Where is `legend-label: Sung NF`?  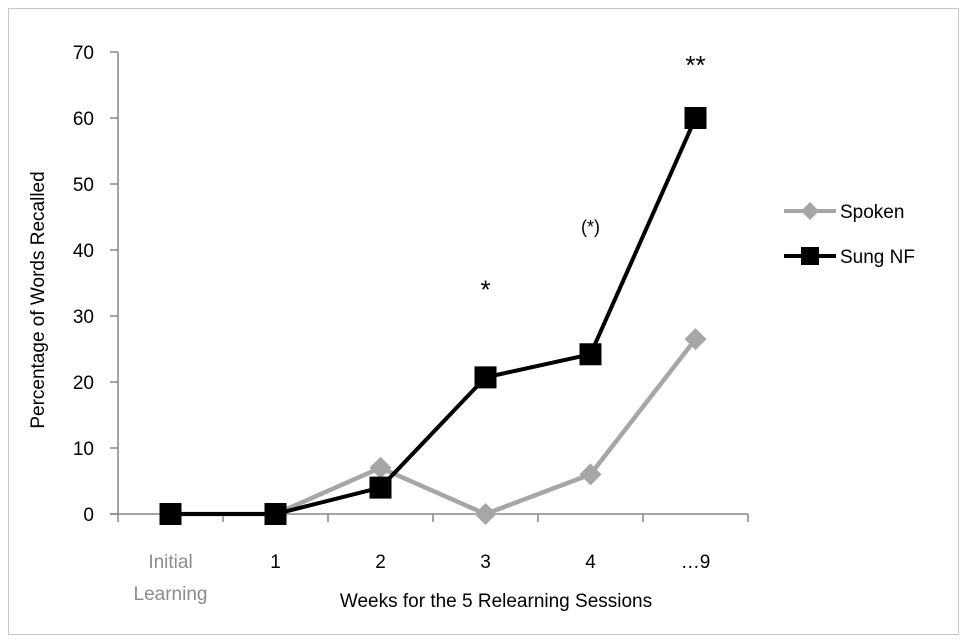 legend-label: Sung NF is located at coordinates (877, 257).